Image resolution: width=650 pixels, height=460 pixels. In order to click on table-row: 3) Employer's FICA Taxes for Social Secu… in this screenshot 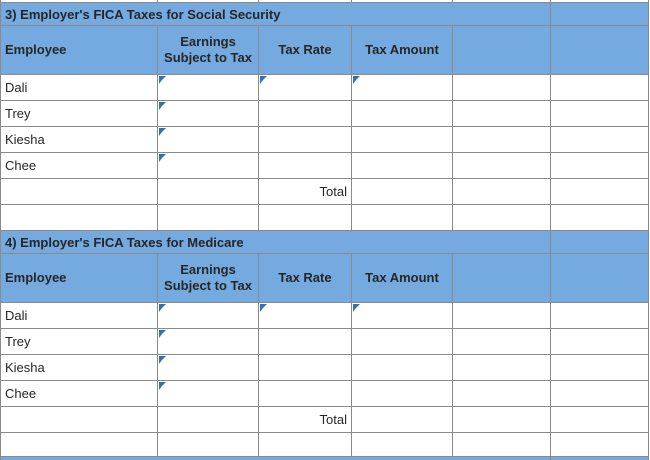, I will do `click(324, 14)`.